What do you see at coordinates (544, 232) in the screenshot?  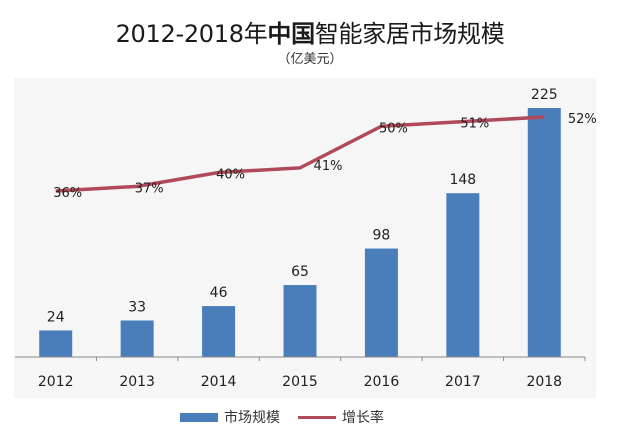 I see `bar-2018` at bounding box center [544, 232].